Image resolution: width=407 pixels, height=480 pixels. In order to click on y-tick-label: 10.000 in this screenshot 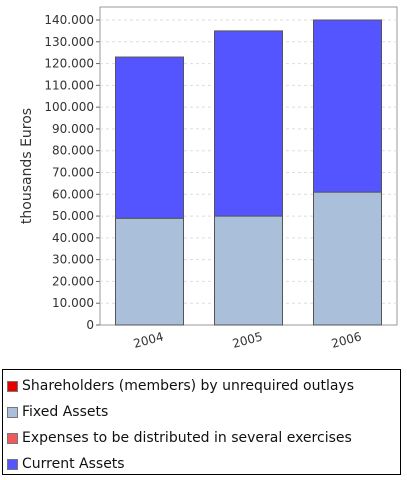, I will do `click(73, 303)`.